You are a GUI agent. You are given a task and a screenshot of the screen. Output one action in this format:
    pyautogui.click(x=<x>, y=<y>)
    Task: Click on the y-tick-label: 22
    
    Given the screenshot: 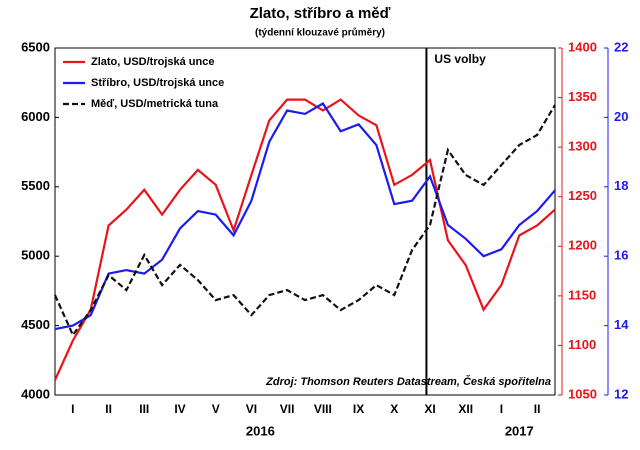 What is the action you would take?
    pyautogui.click(x=621, y=46)
    